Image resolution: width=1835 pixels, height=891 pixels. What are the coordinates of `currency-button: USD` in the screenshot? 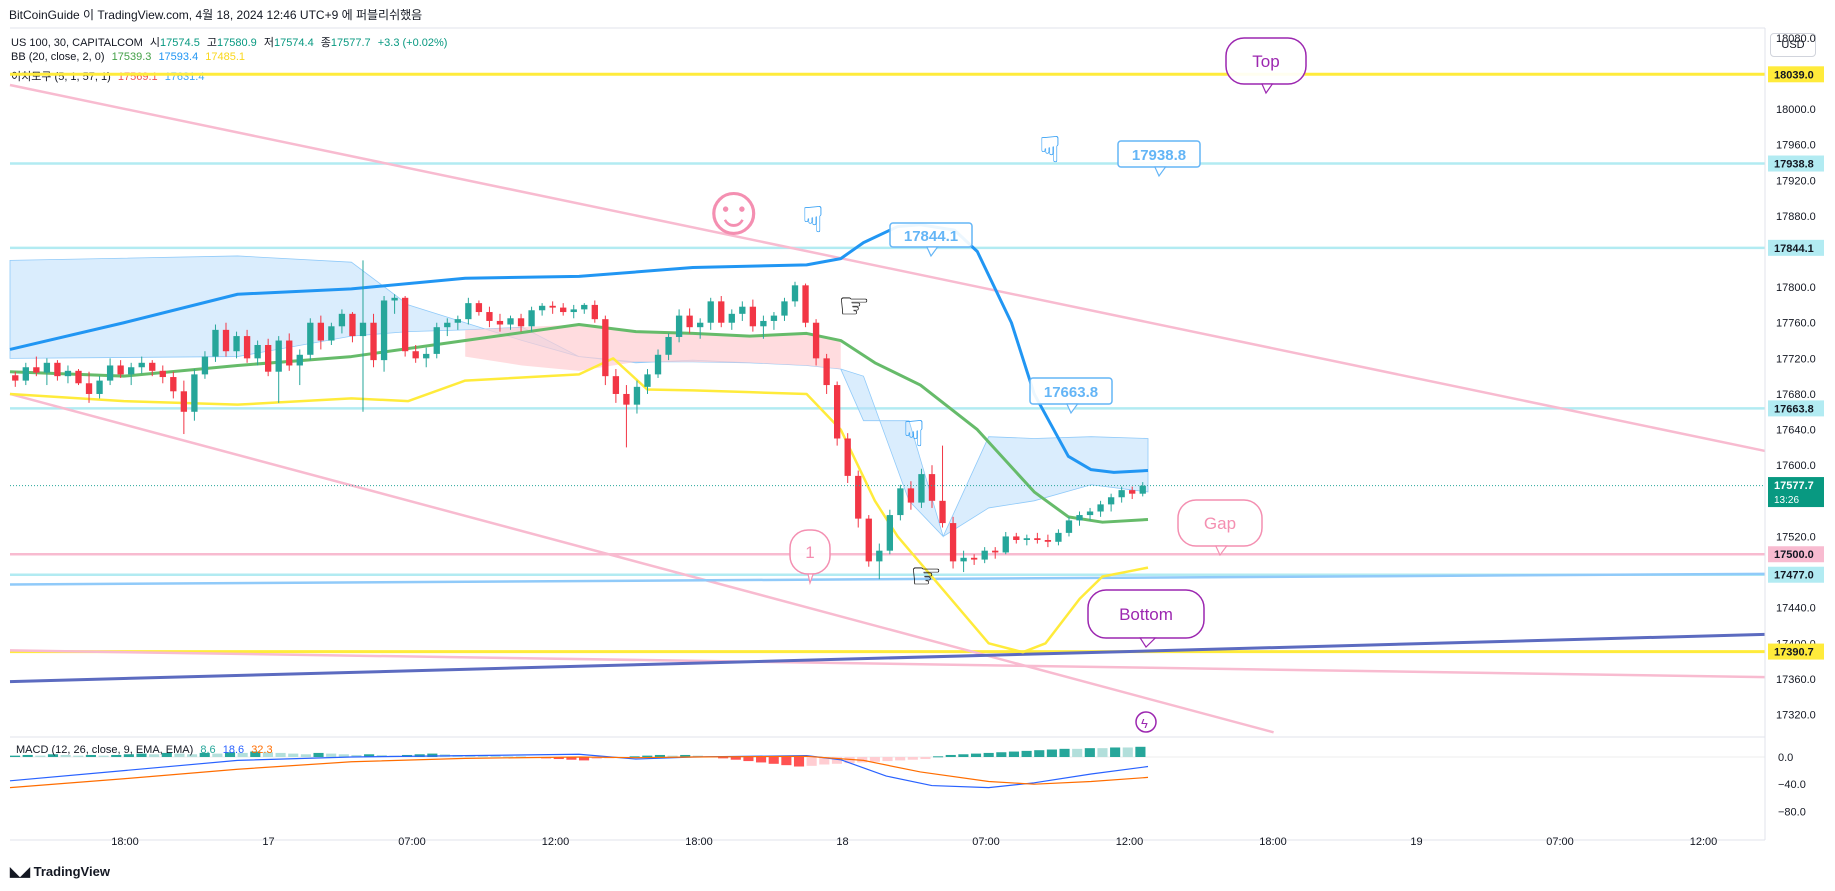 It's located at (1793, 45).